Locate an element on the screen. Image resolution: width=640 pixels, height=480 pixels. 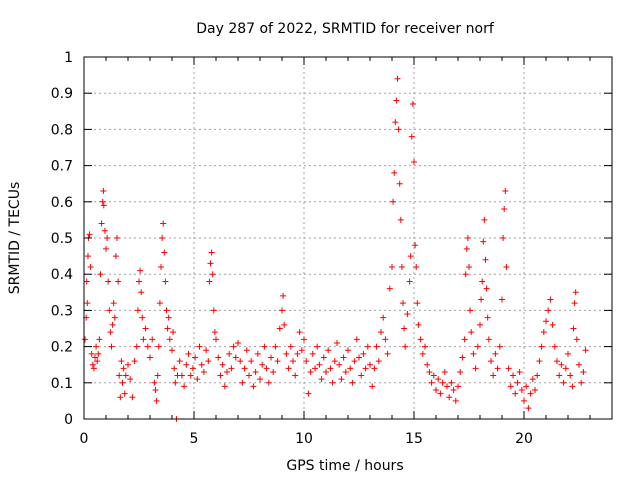
y-tick-label: 0 is located at coordinates (68, 420).